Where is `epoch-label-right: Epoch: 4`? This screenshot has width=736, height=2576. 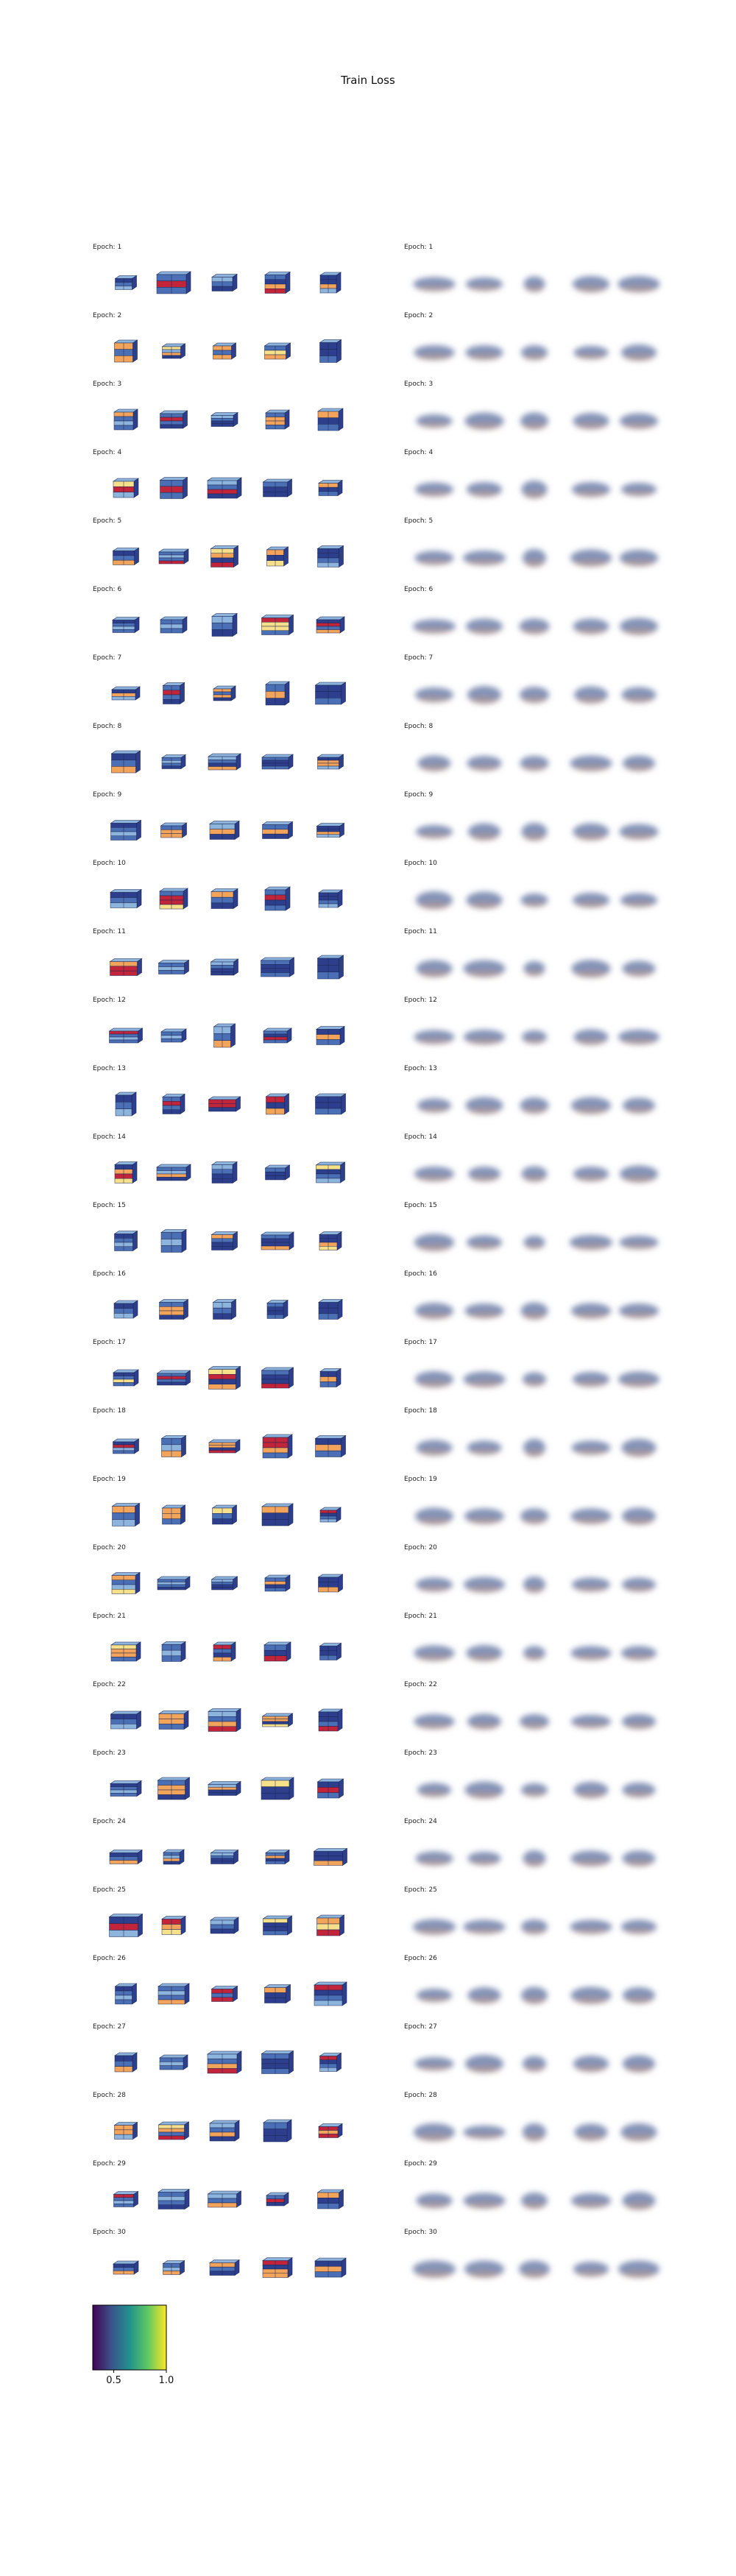 epoch-label-right: Epoch: 4 is located at coordinates (418, 452).